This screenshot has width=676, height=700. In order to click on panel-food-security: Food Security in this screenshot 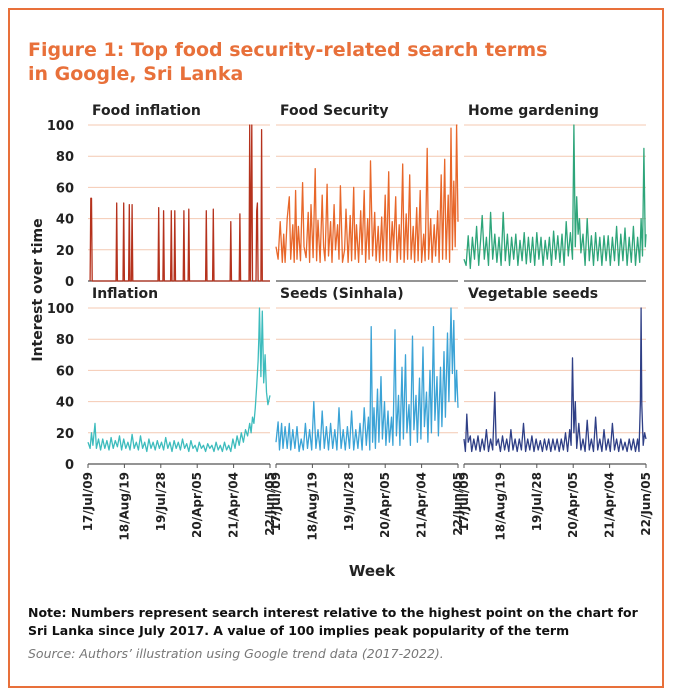, I will do `click(367, 192)`.